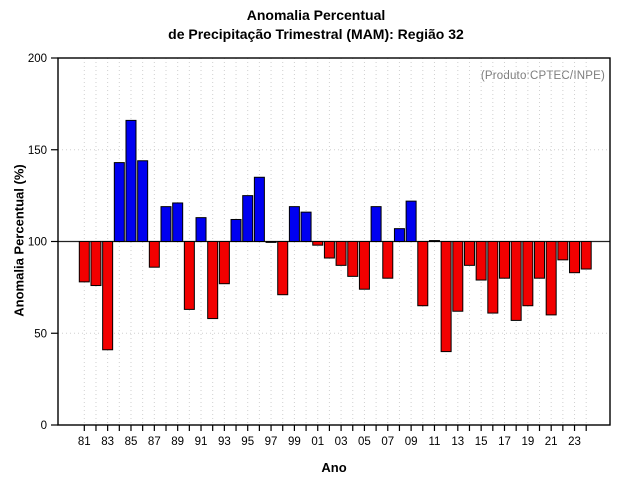  Describe the element at coordinates (37, 151) in the screenshot. I see `y-tick-label: 150` at that location.